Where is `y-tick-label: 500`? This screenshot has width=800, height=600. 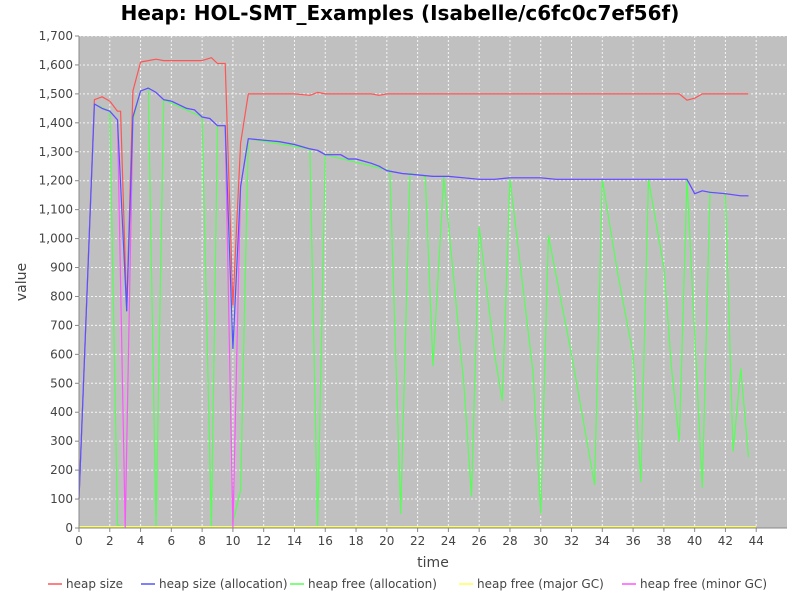
y-tick-label: 500 is located at coordinates (61, 383).